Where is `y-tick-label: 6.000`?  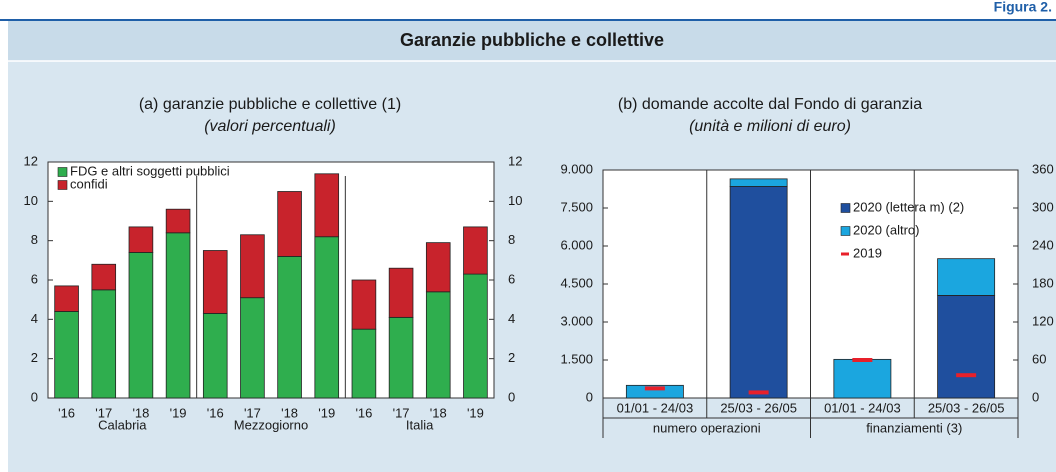
y-tick-label: 6.000 is located at coordinates (576, 244).